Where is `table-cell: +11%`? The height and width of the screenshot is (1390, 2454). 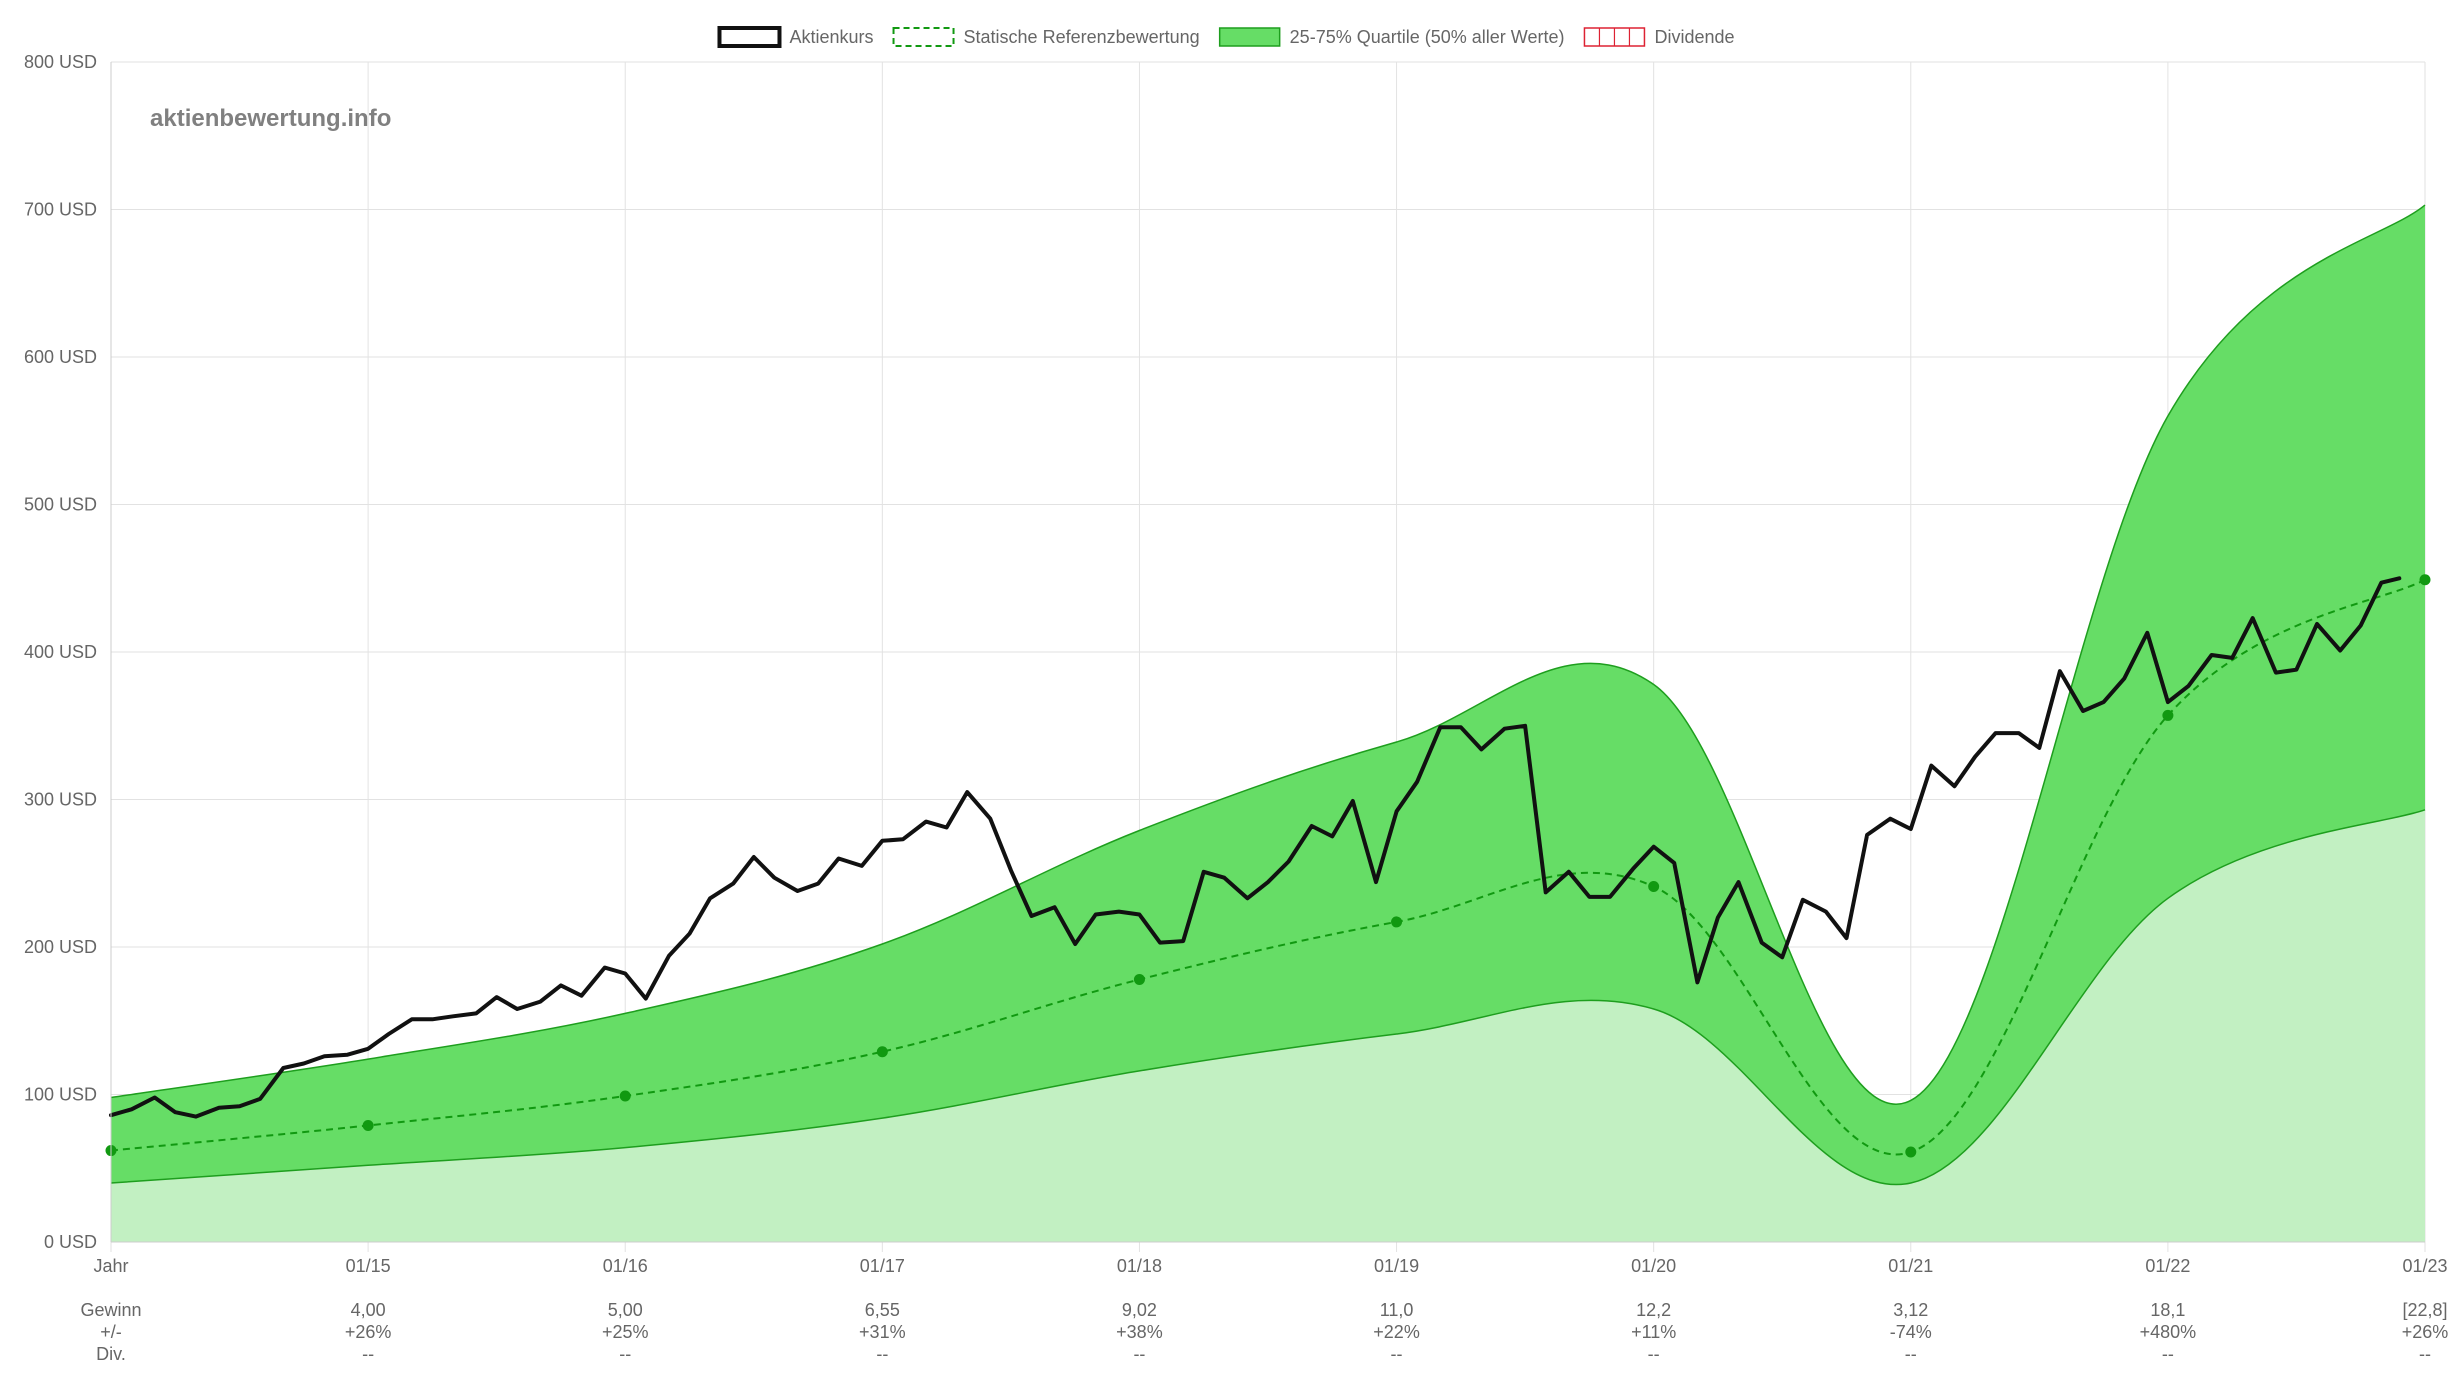 table-cell: +11% is located at coordinates (1653, 1332).